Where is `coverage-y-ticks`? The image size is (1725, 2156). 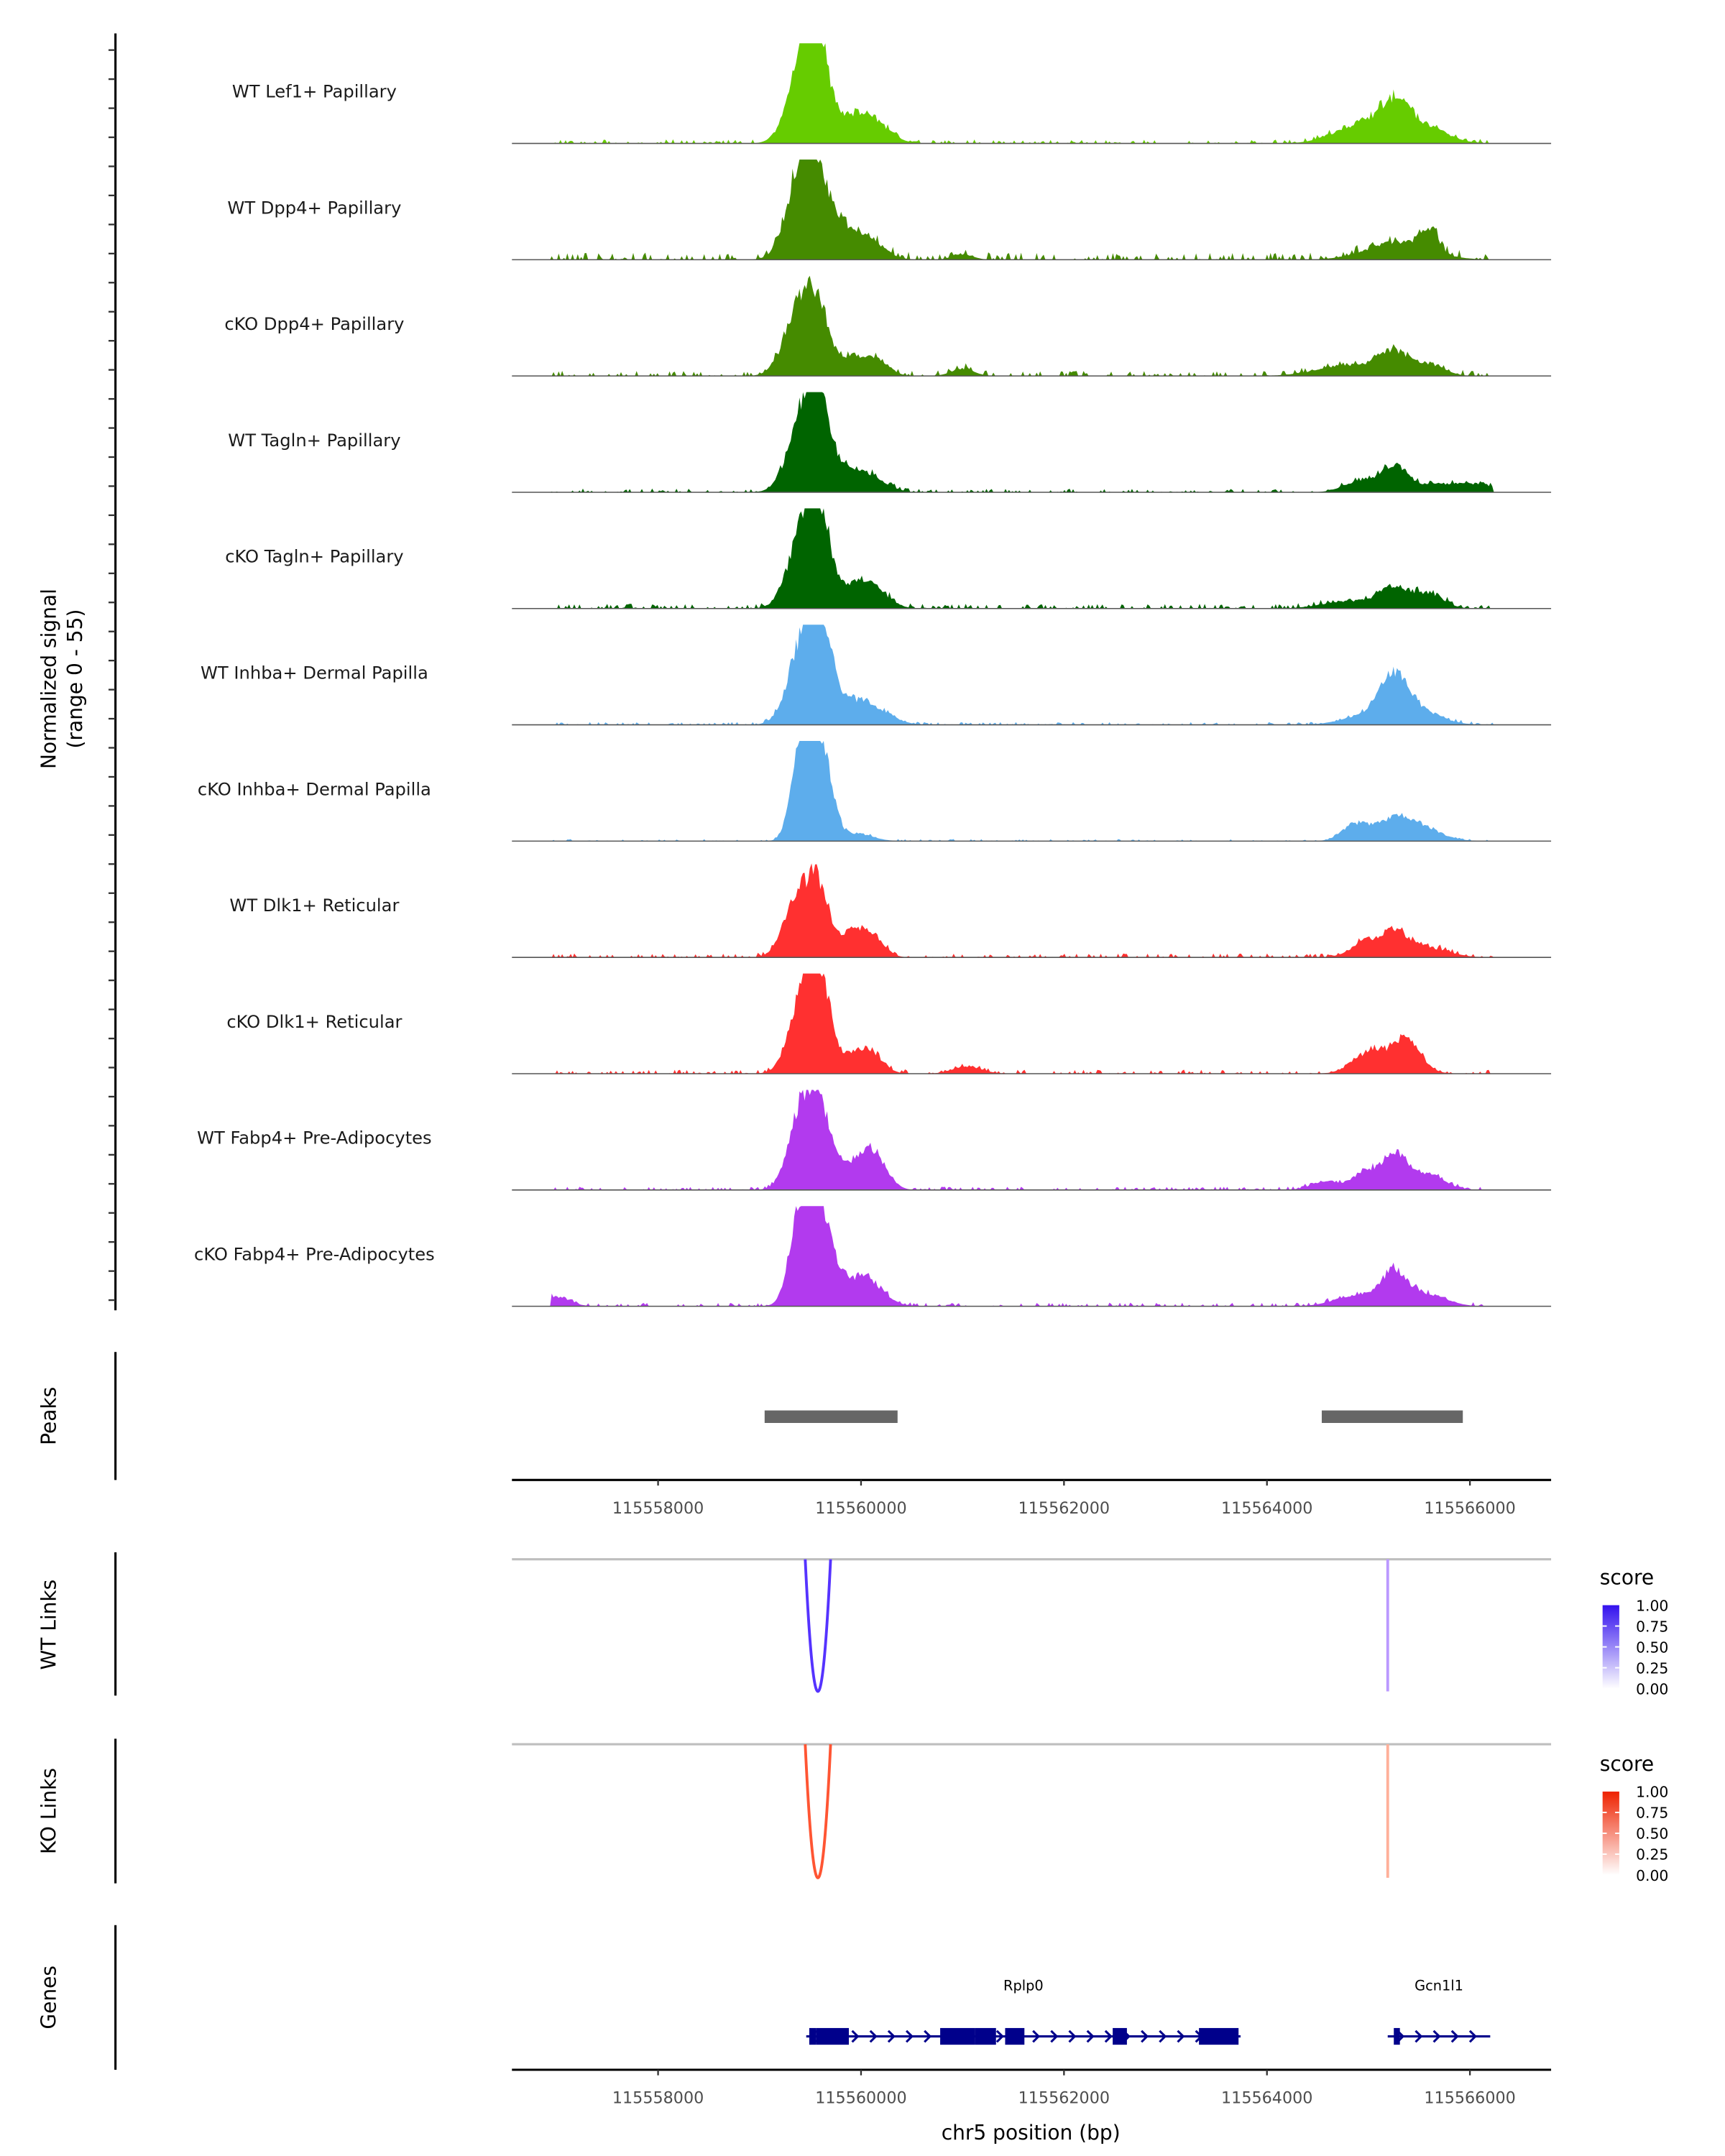 coverage-y-ticks is located at coordinates (112, 675).